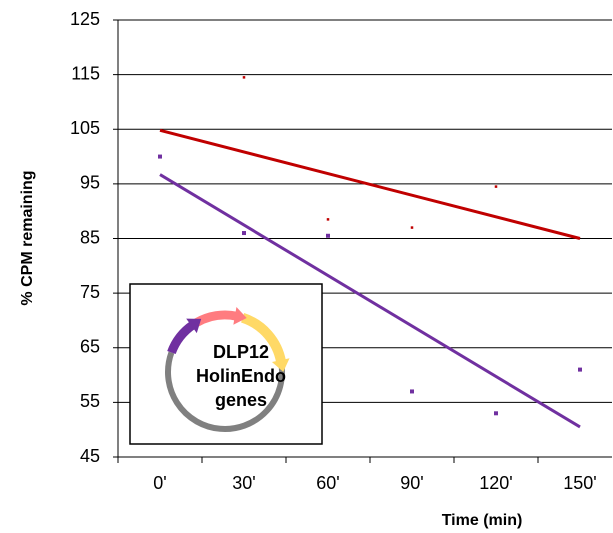 This screenshot has height=533, width=613. Describe the element at coordinates (90, 401) in the screenshot. I see `y-tick-label: 55` at that location.